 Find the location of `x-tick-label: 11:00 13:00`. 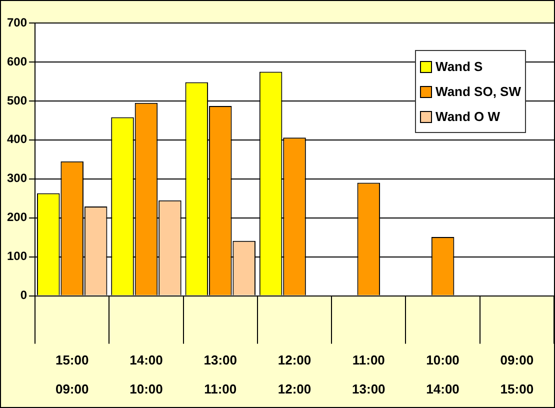

x-tick-label: 11:00 13:00 is located at coordinates (369, 374).